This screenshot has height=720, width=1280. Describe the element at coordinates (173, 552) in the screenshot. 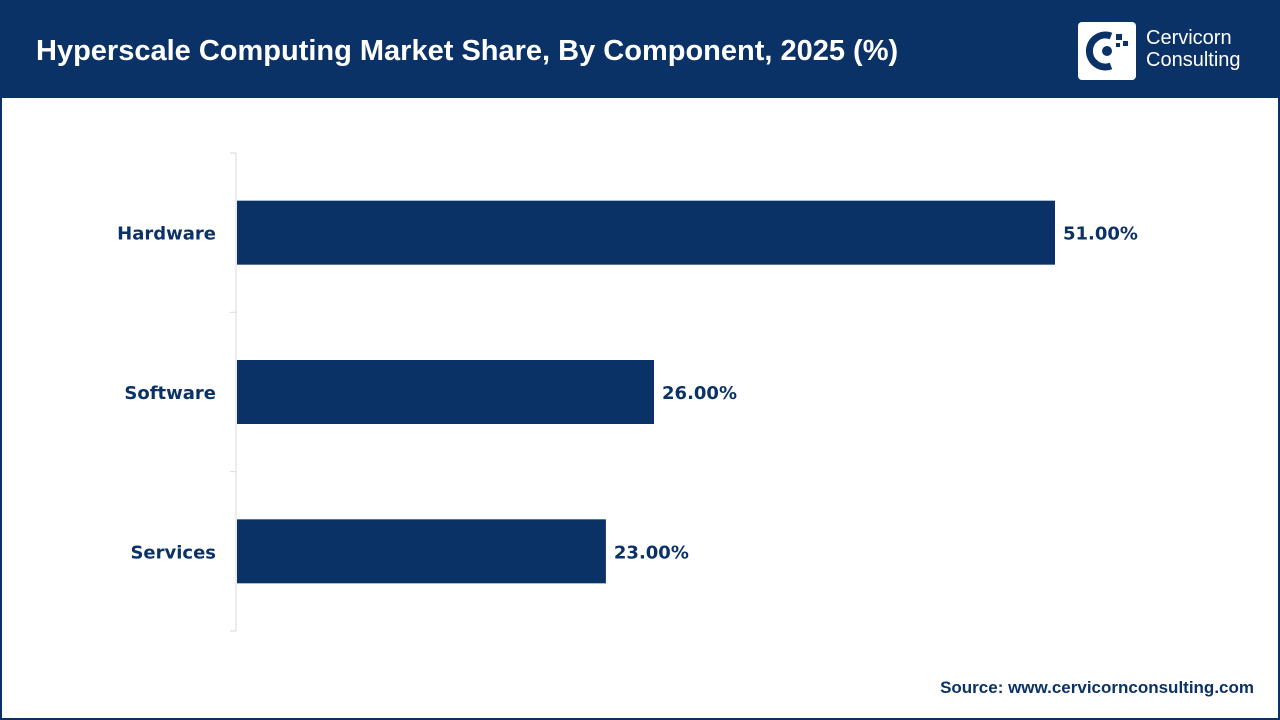

I see `category-label-services: Services` at that location.